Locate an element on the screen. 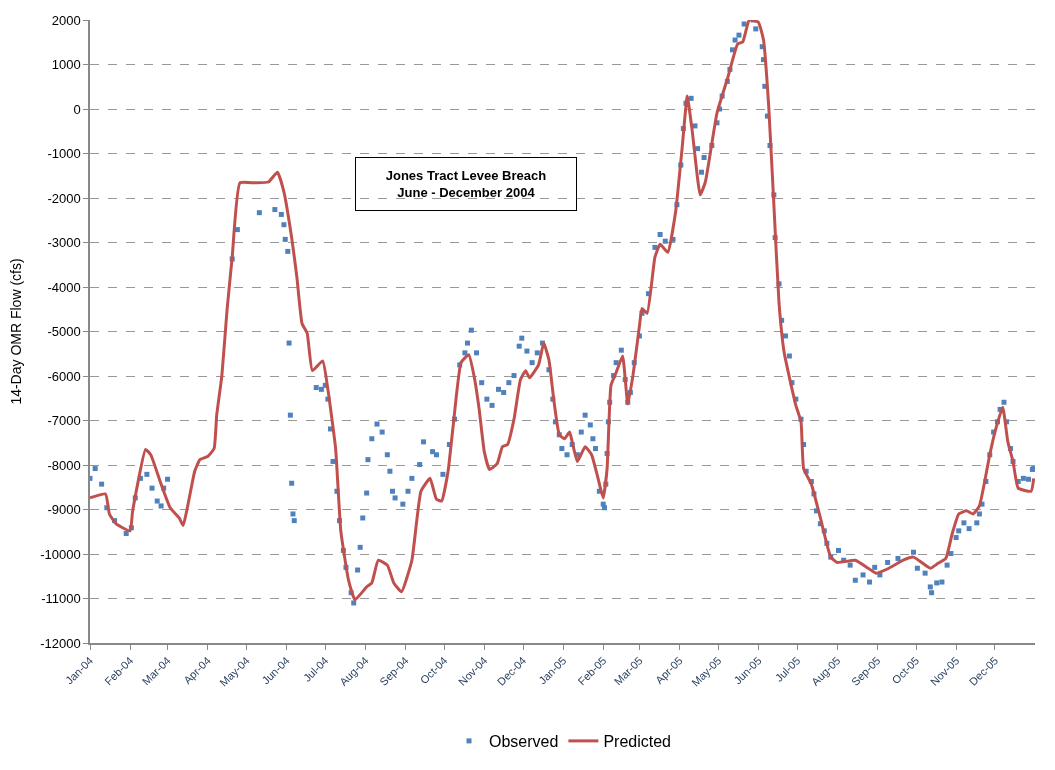 The width and height of the screenshot is (1055, 770). y-tick-label: -7000 is located at coordinates (64, 421).